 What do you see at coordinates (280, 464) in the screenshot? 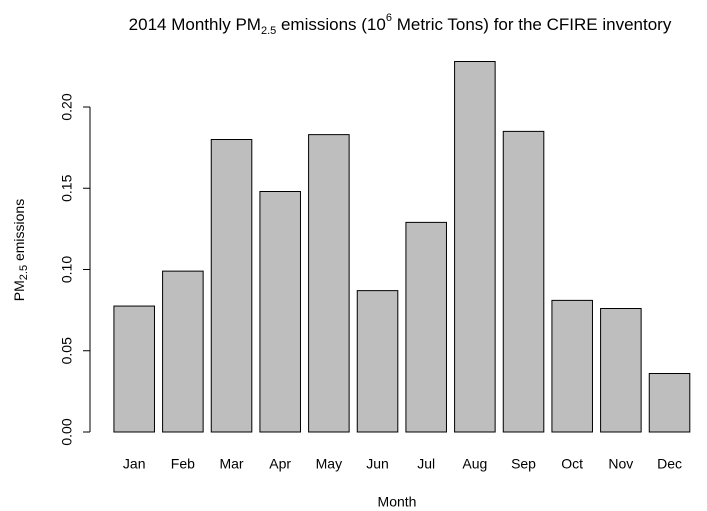
I see `x-tick-label: Apr` at bounding box center [280, 464].